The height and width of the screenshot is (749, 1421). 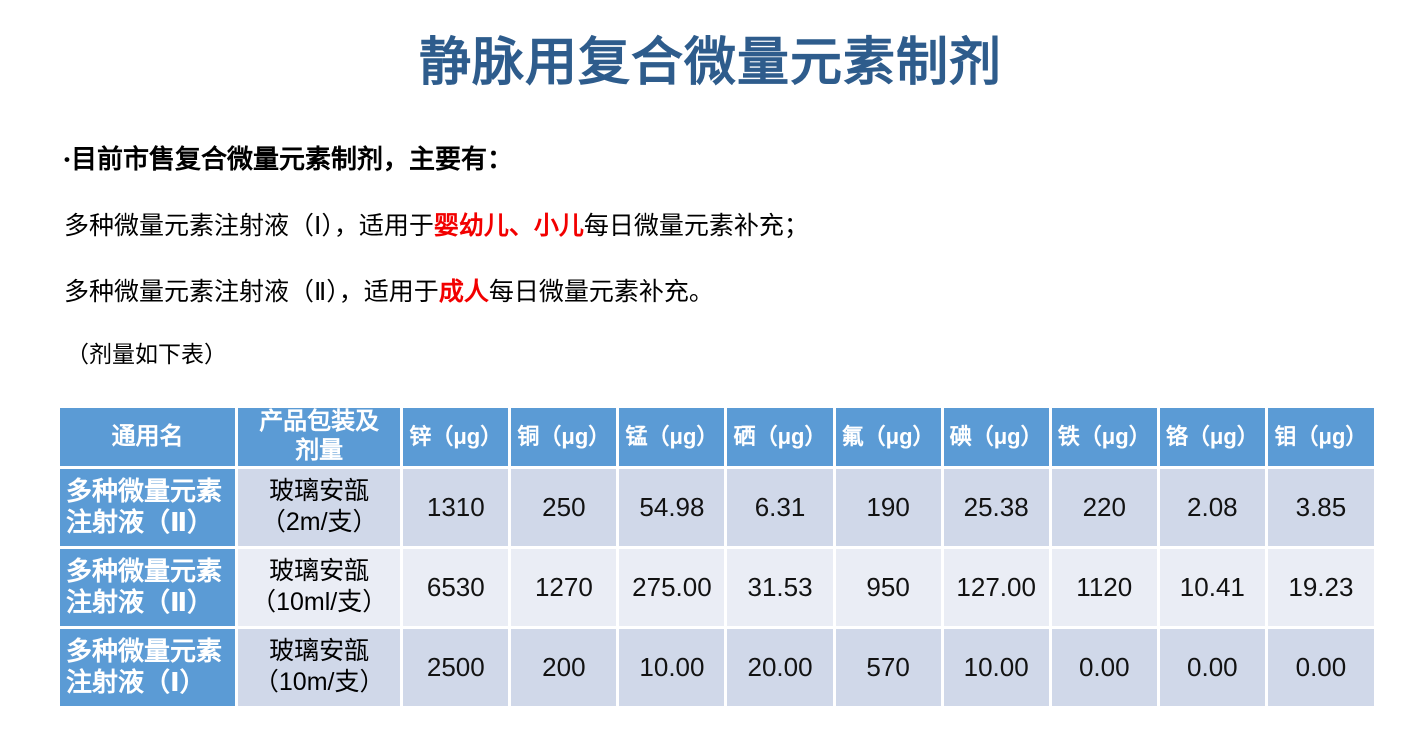 I want to click on header-copper: 铜（μg）, so click(x=564, y=437).